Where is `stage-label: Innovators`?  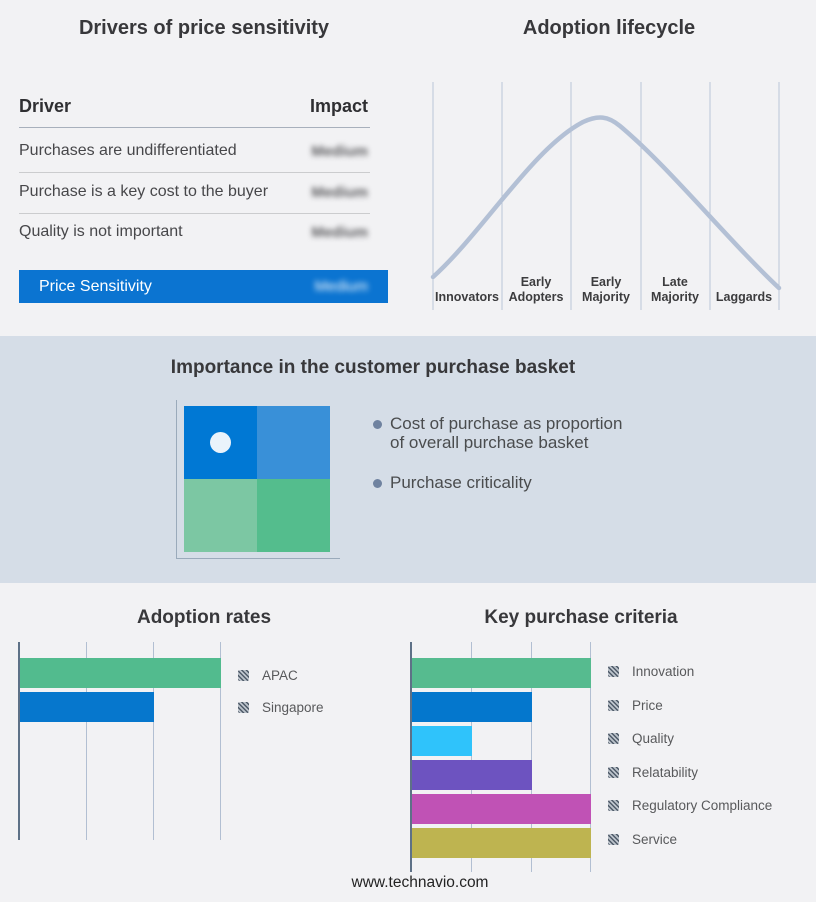
stage-label: Innovators is located at coordinates (467, 296).